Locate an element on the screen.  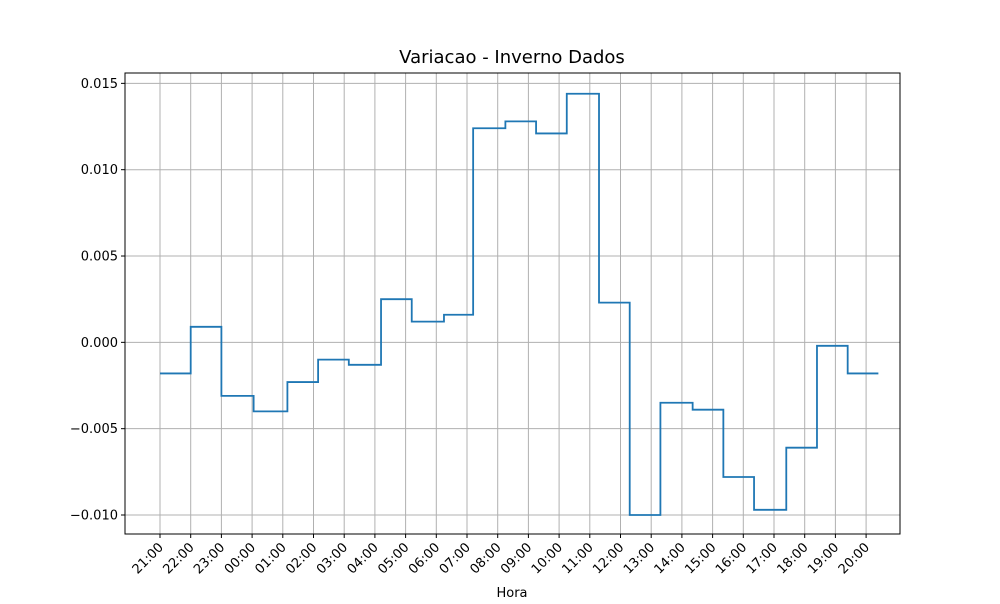
x-tick-label: 05:00 is located at coordinates (393, 558).